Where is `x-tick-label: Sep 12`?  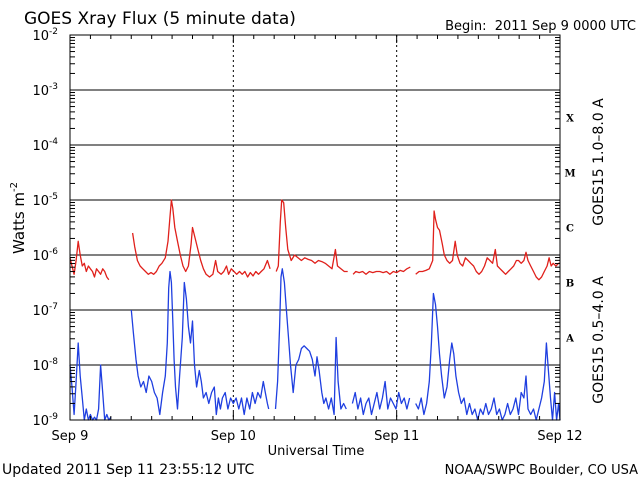
x-tick-label: Sep 12 is located at coordinates (559, 436).